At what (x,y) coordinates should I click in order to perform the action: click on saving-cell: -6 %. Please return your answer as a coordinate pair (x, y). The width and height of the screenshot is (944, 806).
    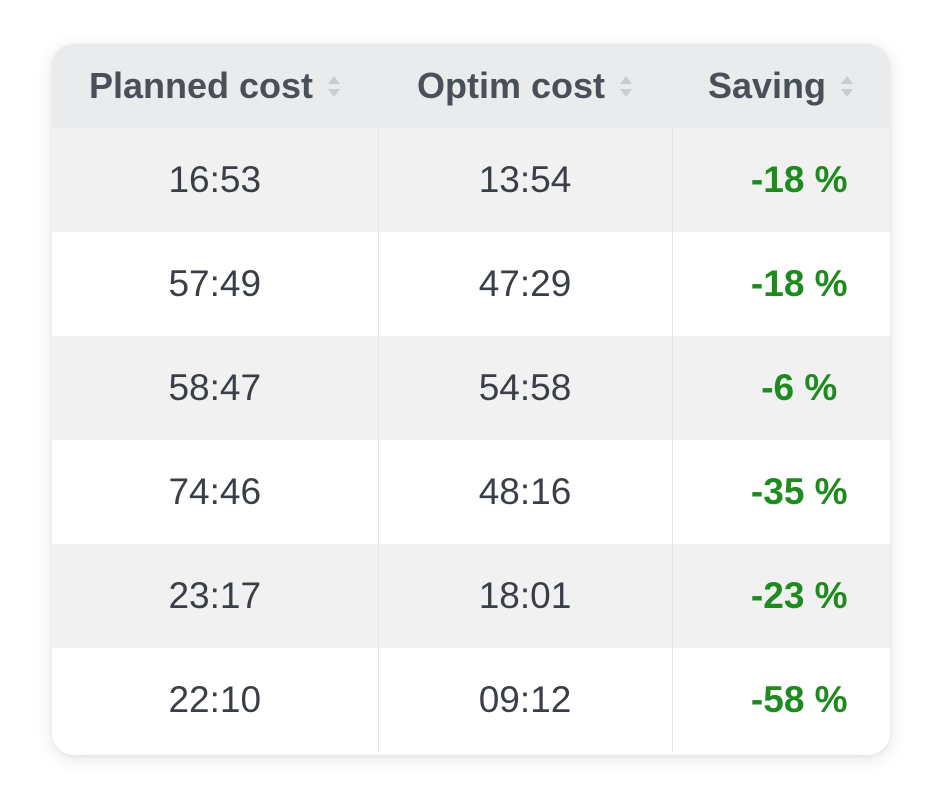
    Looking at the image, I should click on (781, 388).